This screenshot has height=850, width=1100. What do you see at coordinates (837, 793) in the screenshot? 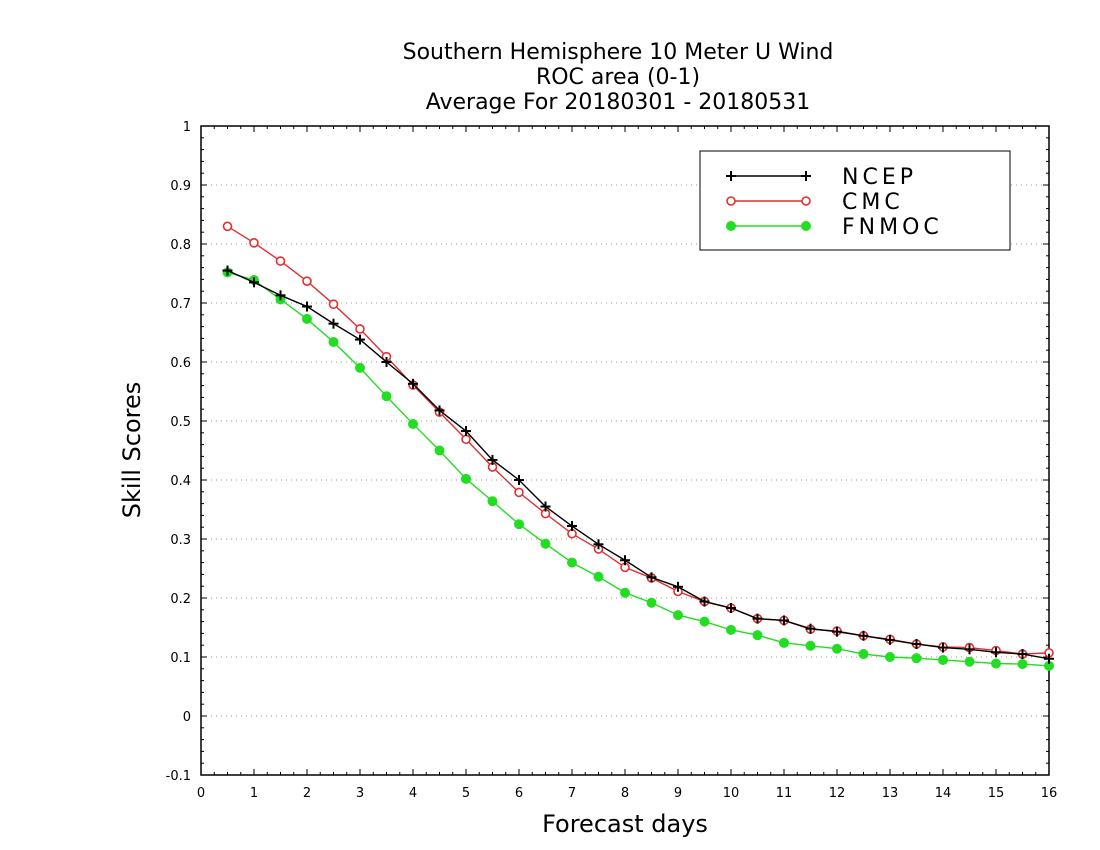
I see `x-tick-label: 12` at bounding box center [837, 793].